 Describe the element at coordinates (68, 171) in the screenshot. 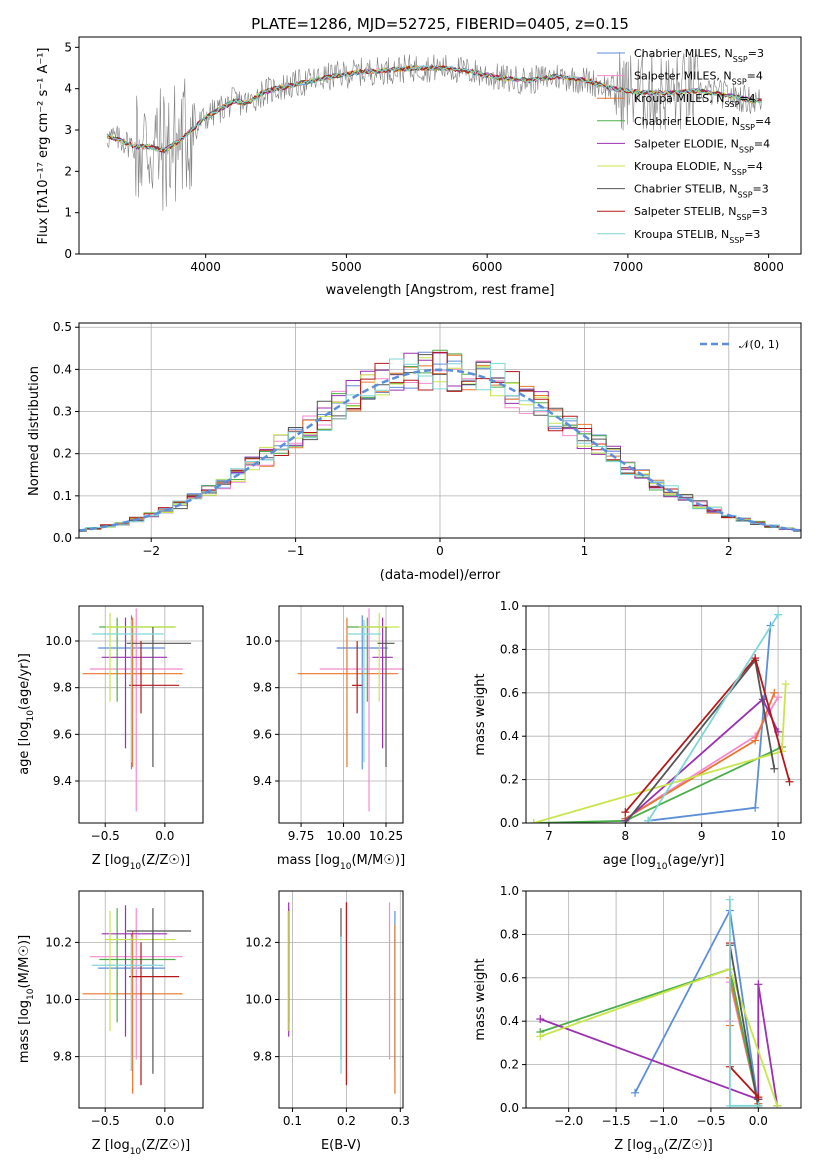

I see `y-tick-label: 2` at that location.